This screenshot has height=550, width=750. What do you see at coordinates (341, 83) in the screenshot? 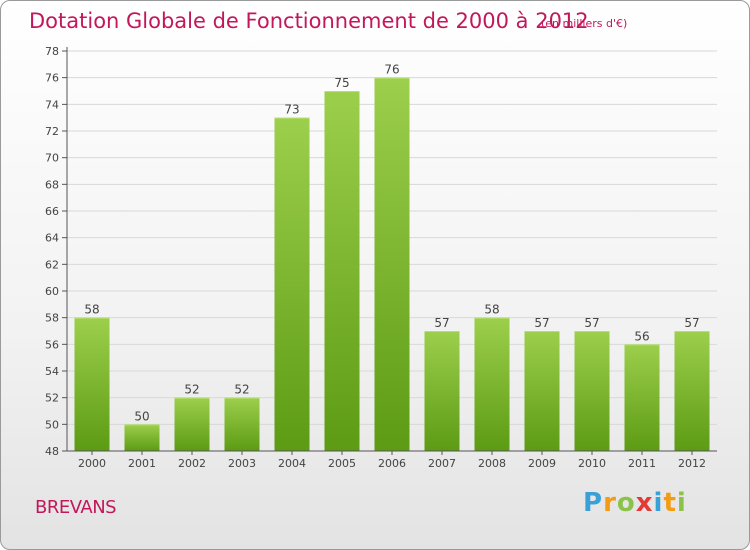
I see `data-label: 75` at bounding box center [341, 83].